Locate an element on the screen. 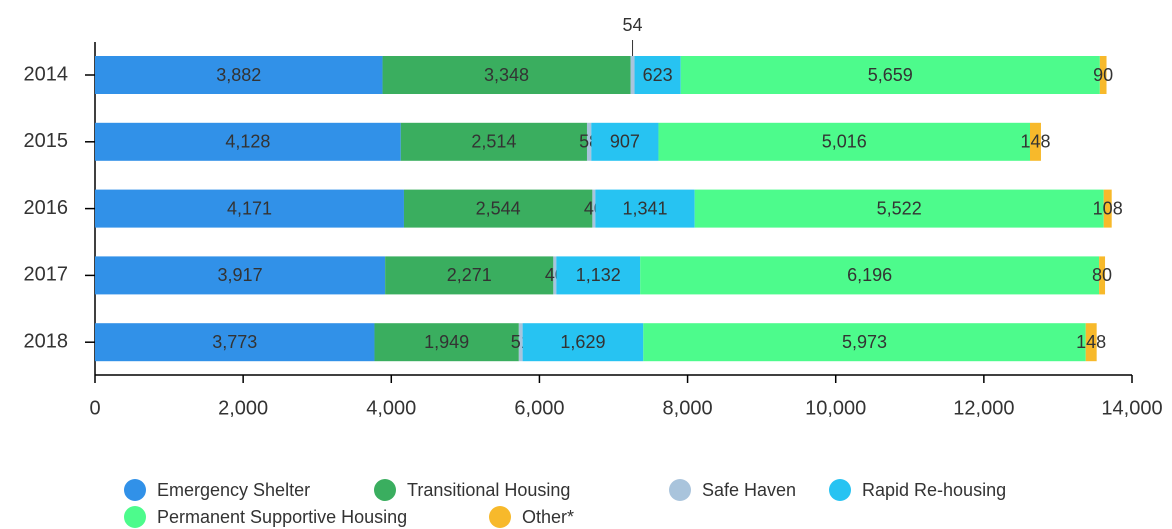 The height and width of the screenshot is (529, 1172). data-label: 2,544 is located at coordinates (498, 208).